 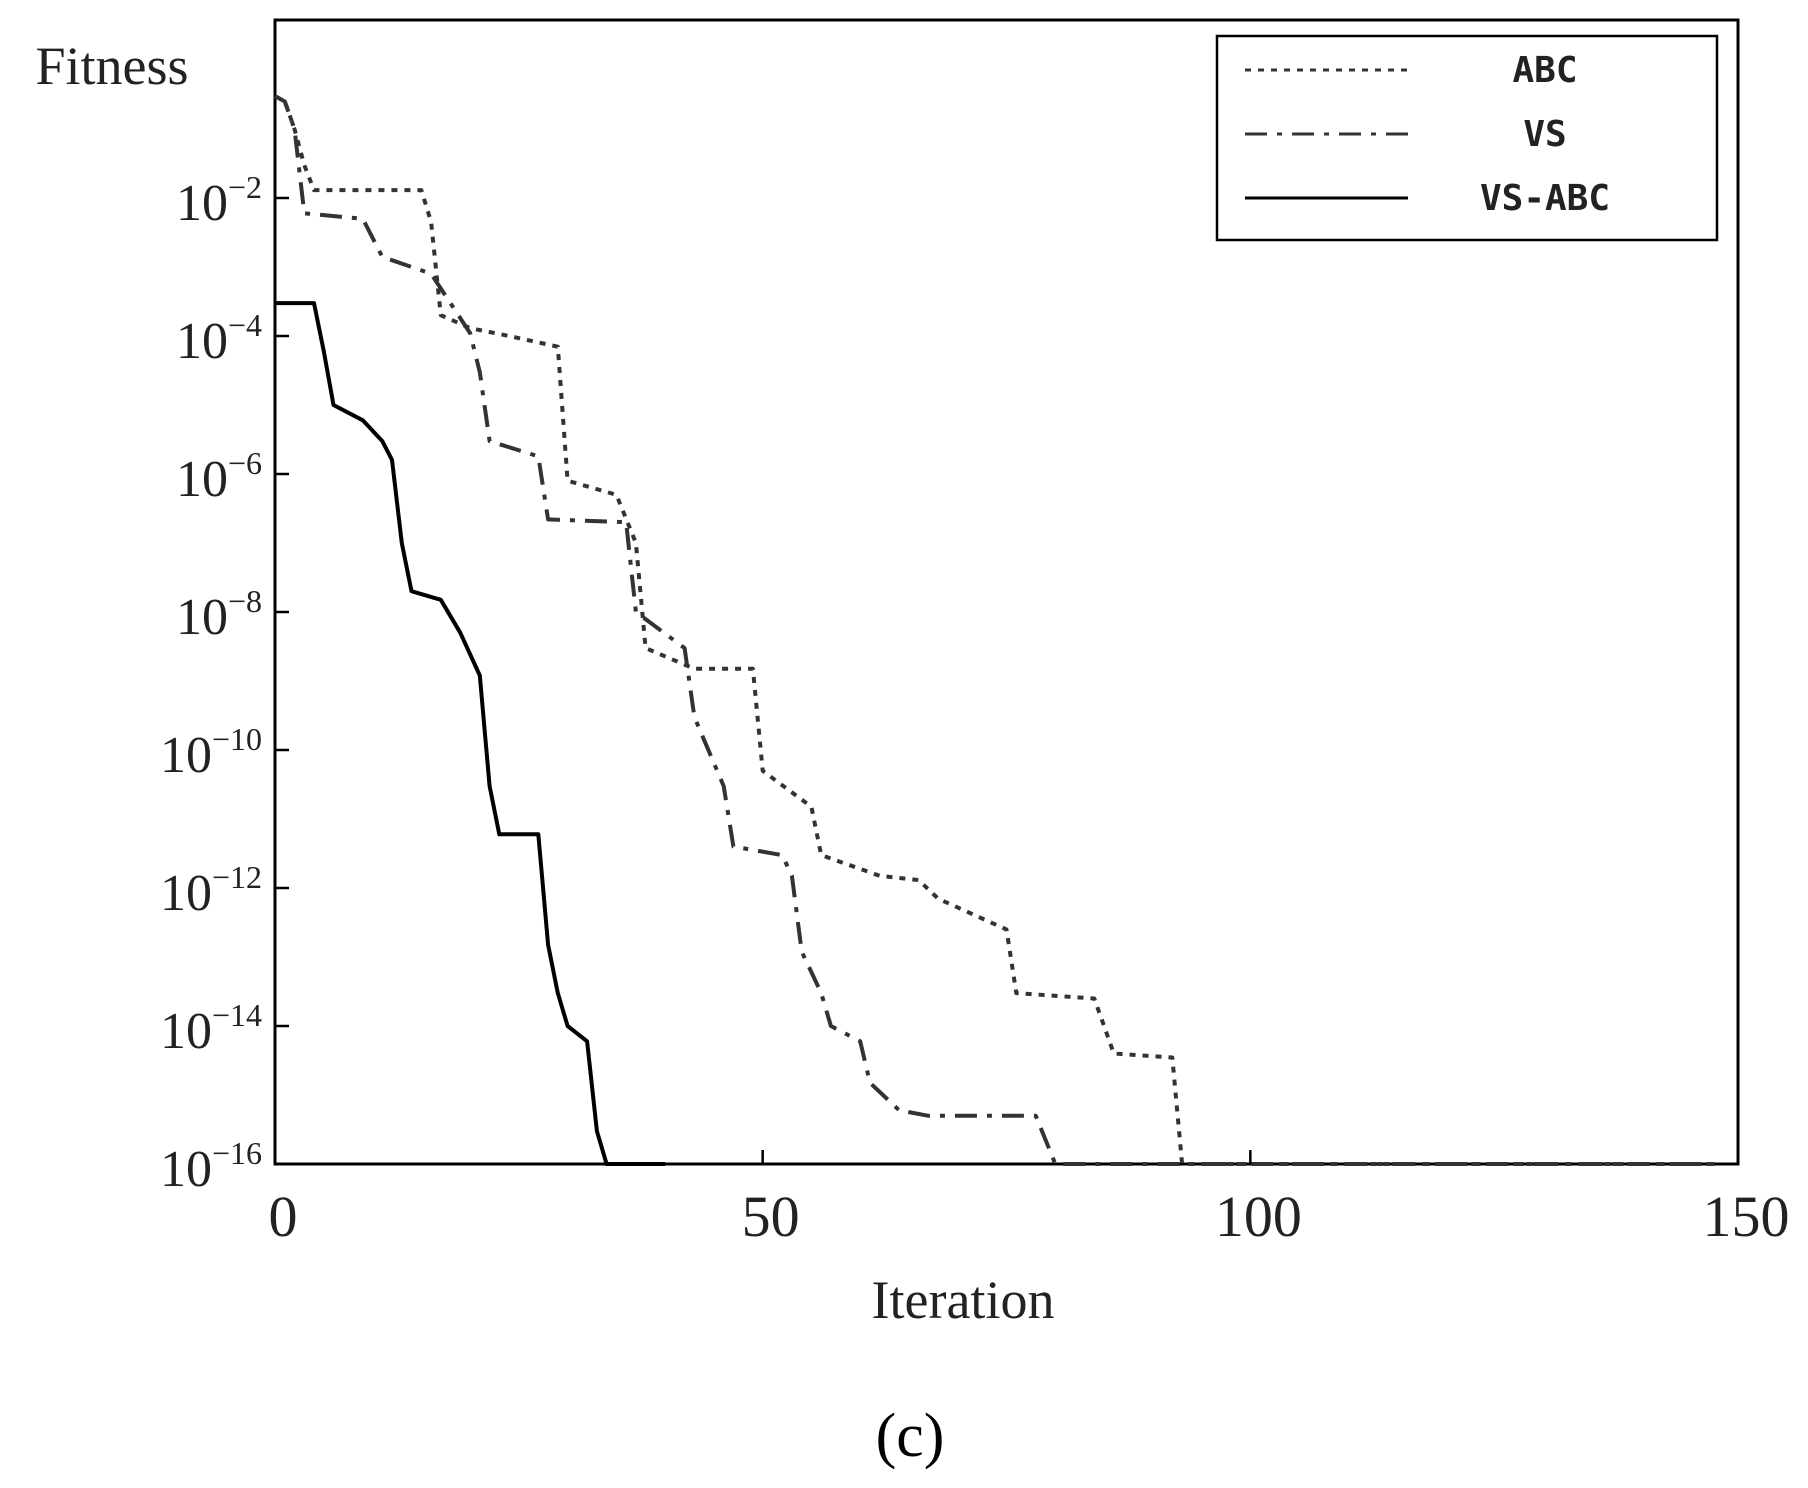 What do you see at coordinates (910, 1436) in the screenshot?
I see `panel-label: (c)` at bounding box center [910, 1436].